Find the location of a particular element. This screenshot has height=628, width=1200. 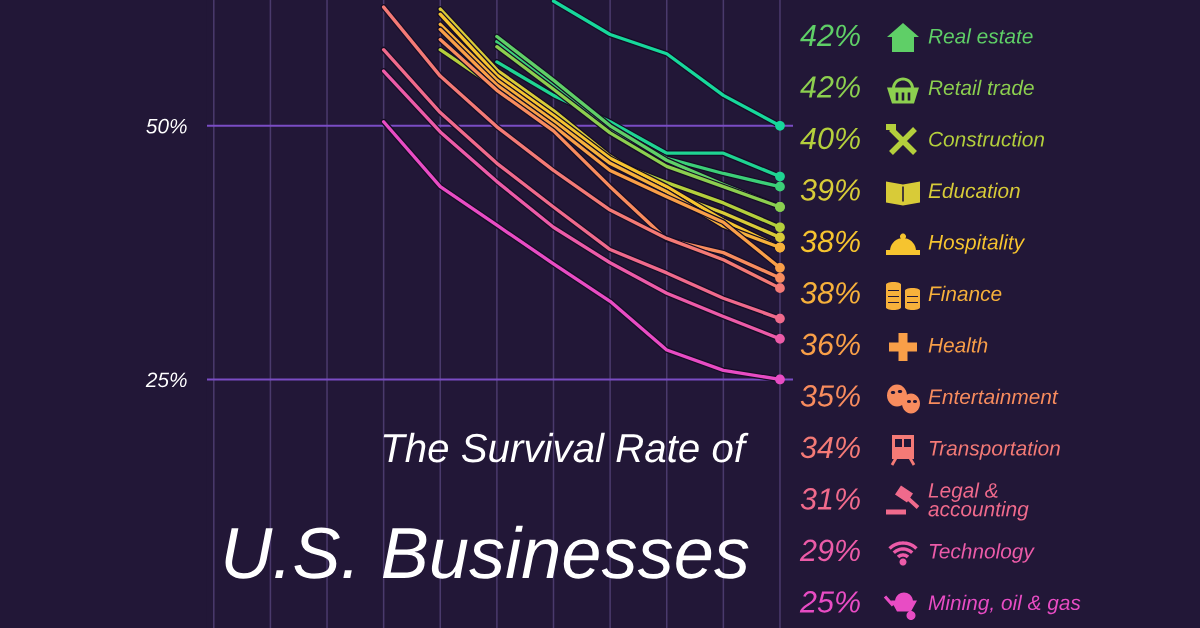

legend-label: Education is located at coordinates (974, 190).